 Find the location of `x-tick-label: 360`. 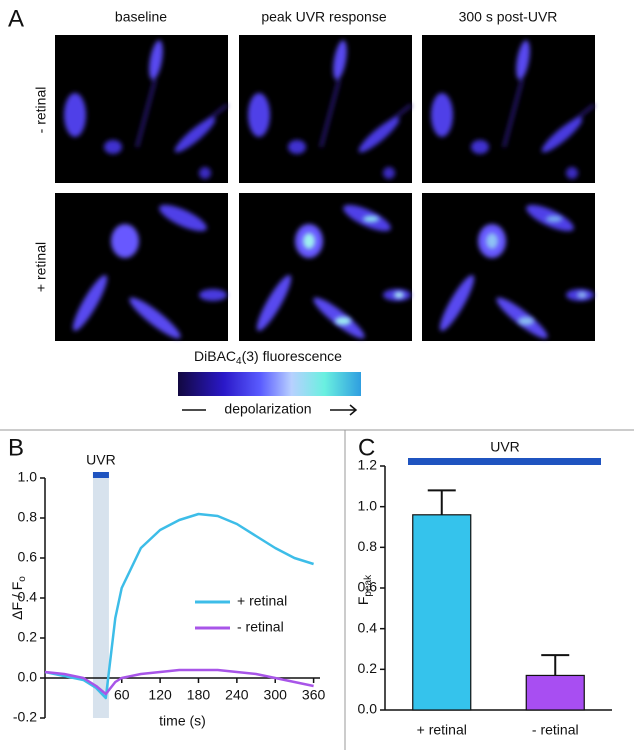

x-tick-label: 360 is located at coordinates (314, 695).